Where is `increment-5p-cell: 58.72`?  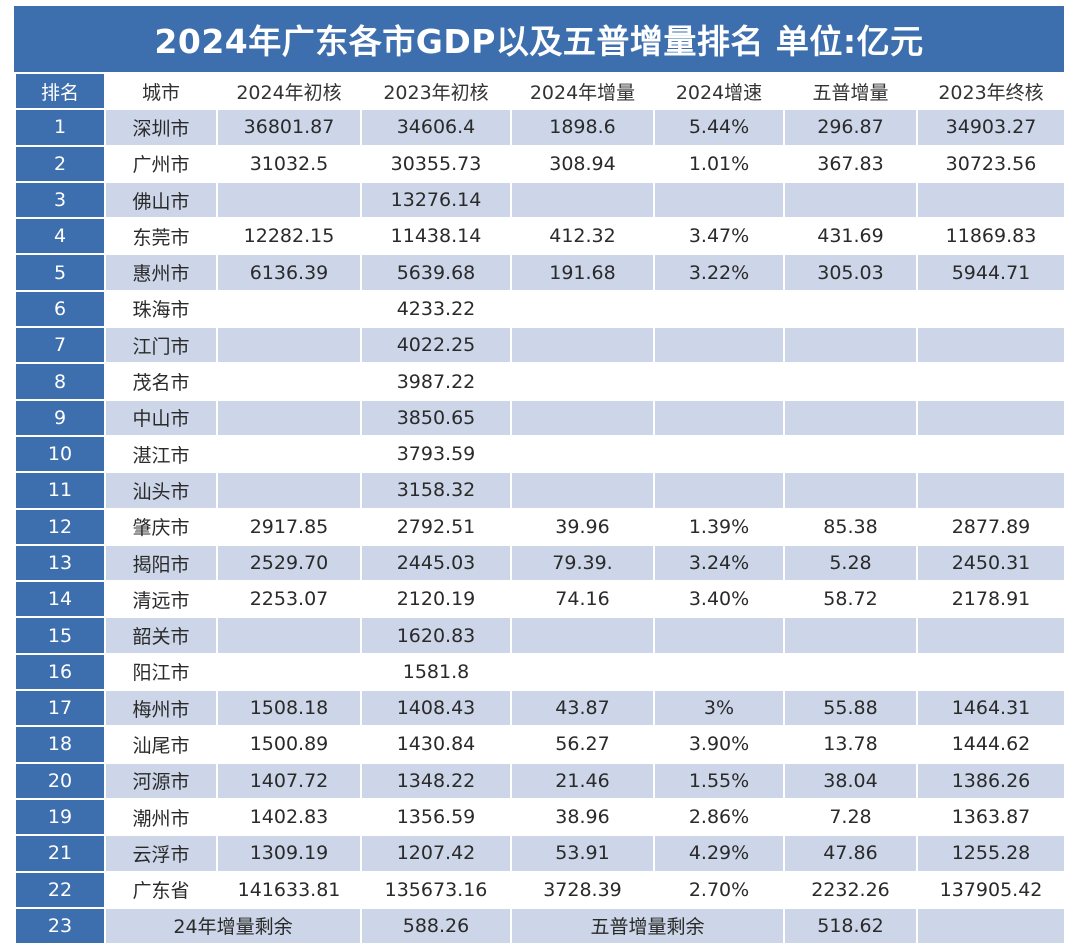
increment-5p-cell: 58.72 is located at coordinates (850, 599).